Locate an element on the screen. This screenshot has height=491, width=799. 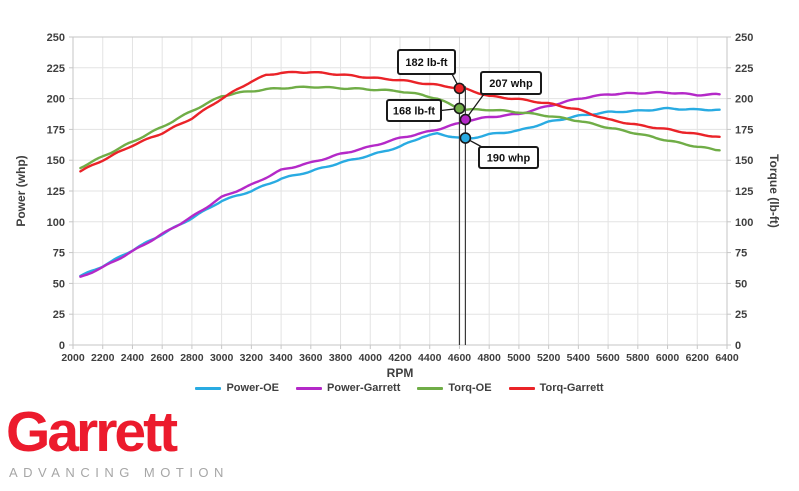
x-axis-tick-label: 6200 is located at coordinates (698, 358).